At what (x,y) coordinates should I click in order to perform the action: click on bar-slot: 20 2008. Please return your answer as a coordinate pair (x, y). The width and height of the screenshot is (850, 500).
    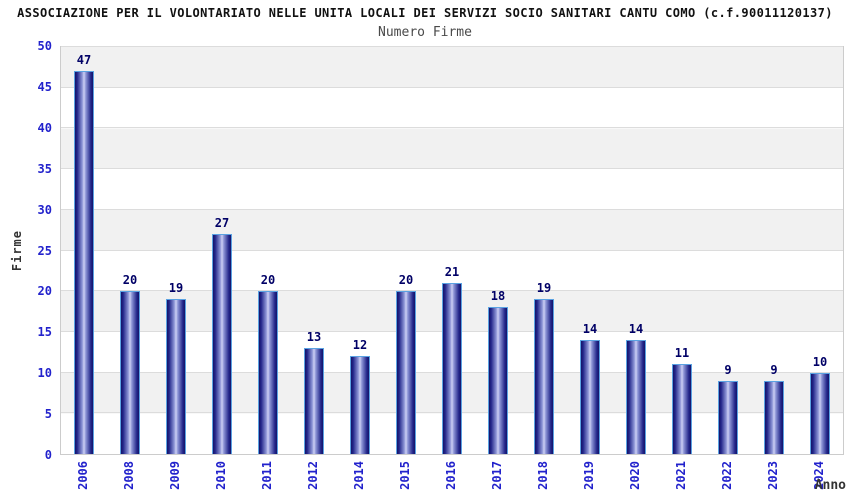
    Looking at the image, I should click on (130, 268).